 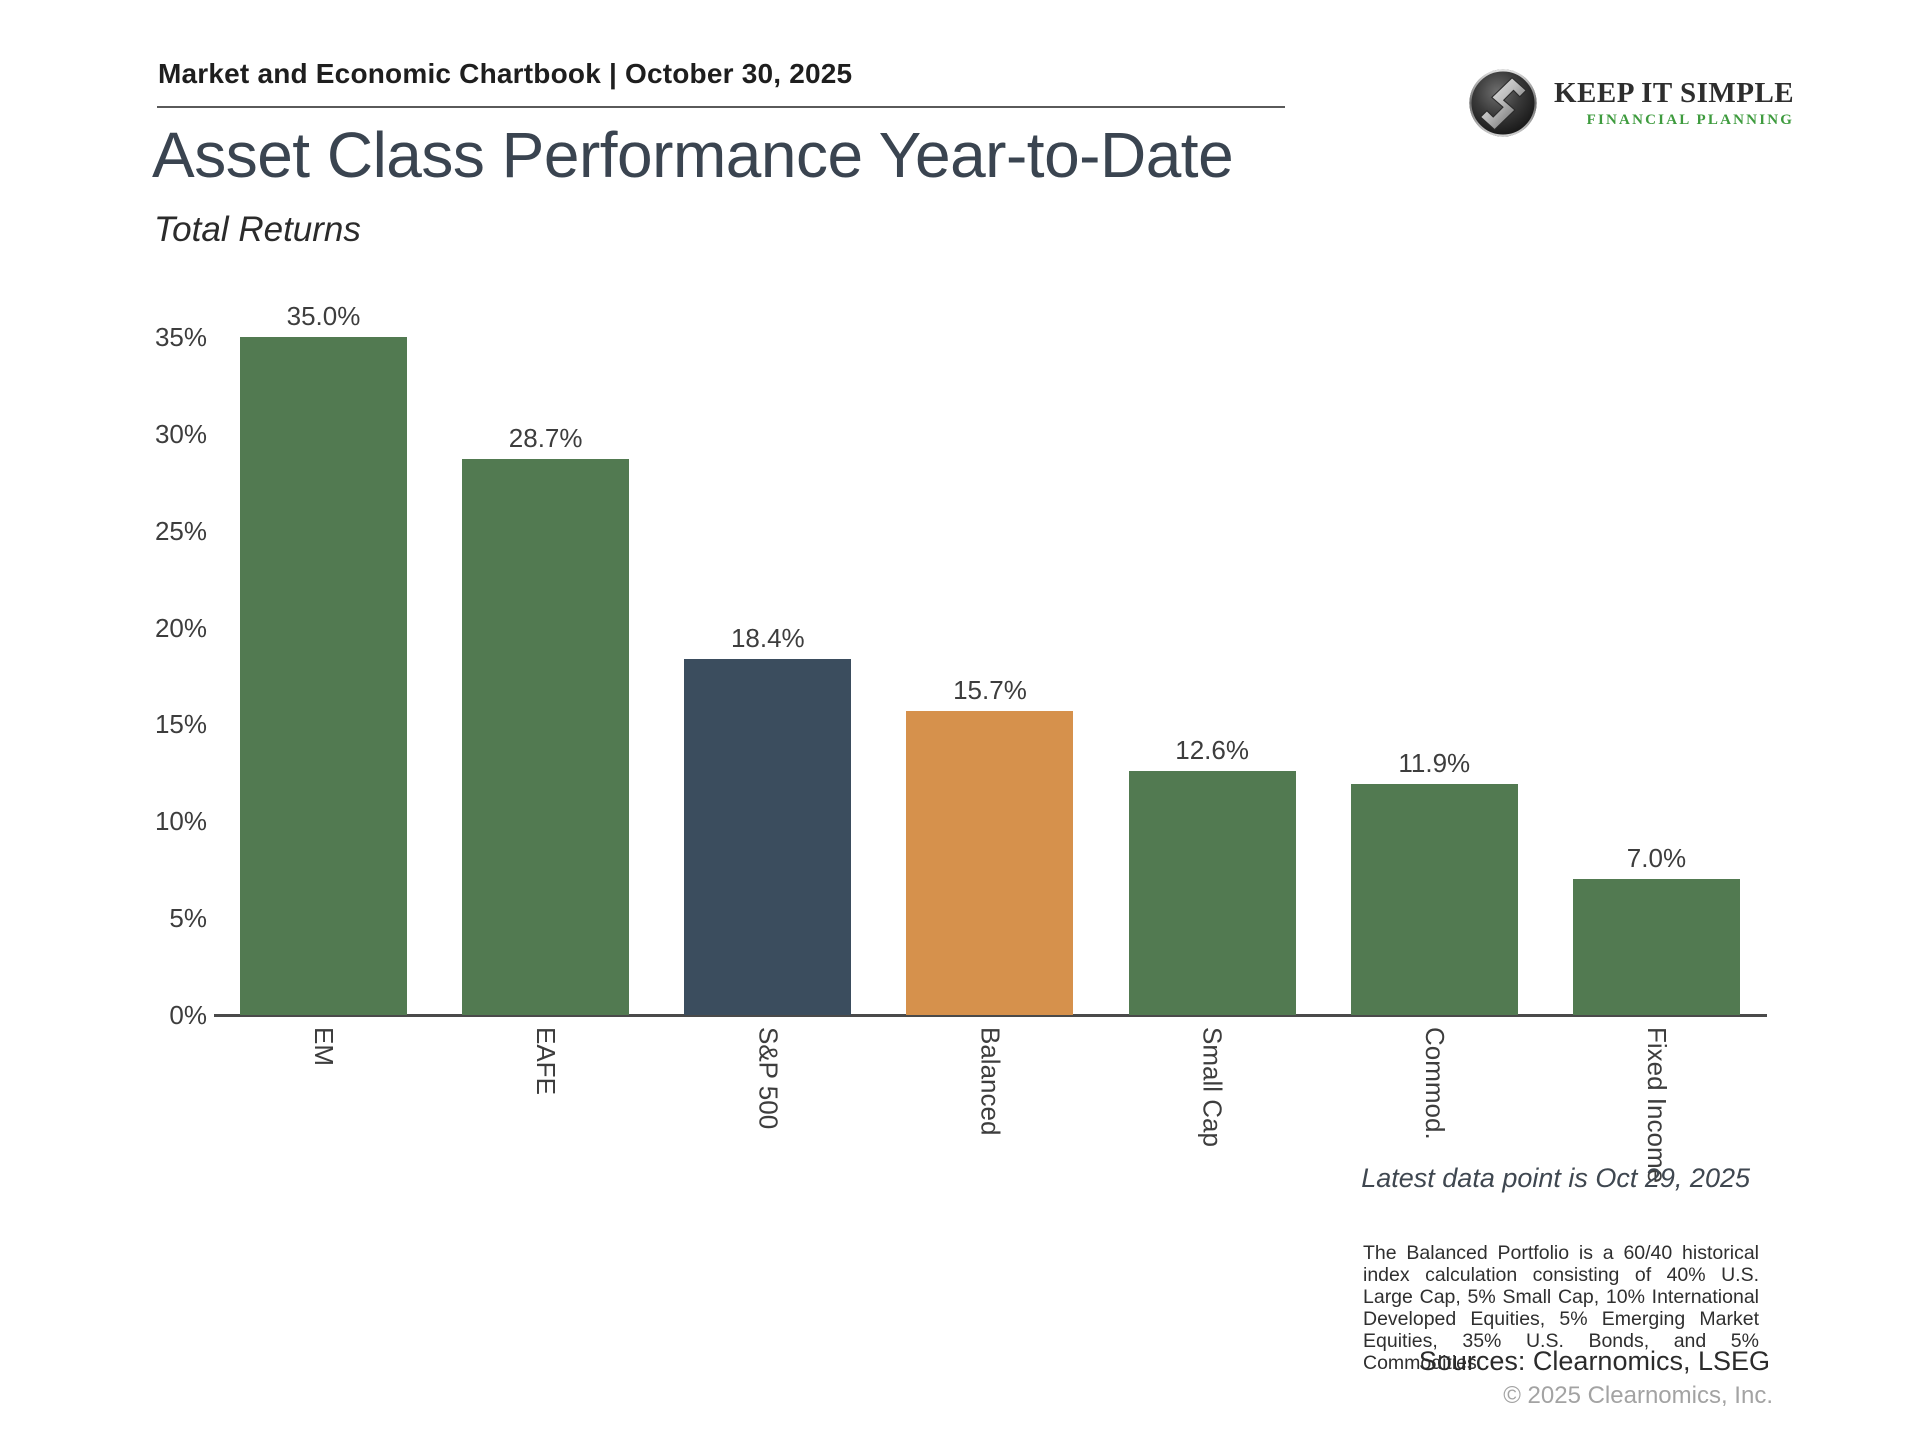 What do you see at coordinates (990, 1081) in the screenshot?
I see `bar-category-label: Balanced` at bounding box center [990, 1081].